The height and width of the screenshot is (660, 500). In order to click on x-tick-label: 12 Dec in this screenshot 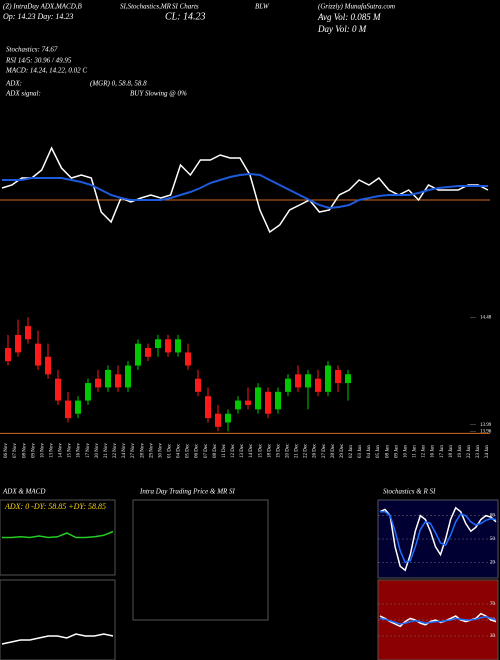, I will do `click(233, 450)`.